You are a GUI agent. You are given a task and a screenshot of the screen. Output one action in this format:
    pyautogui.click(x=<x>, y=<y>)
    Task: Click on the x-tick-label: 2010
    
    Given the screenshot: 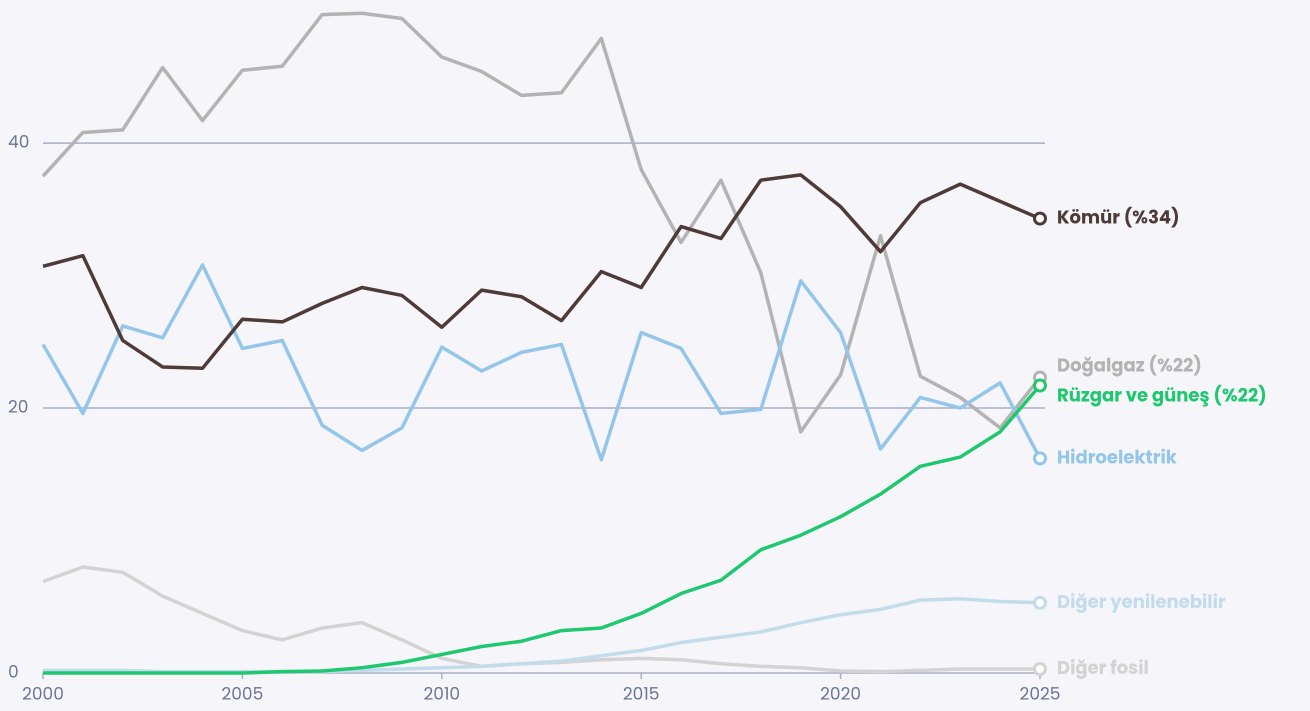 What is the action you would take?
    pyautogui.click(x=442, y=694)
    